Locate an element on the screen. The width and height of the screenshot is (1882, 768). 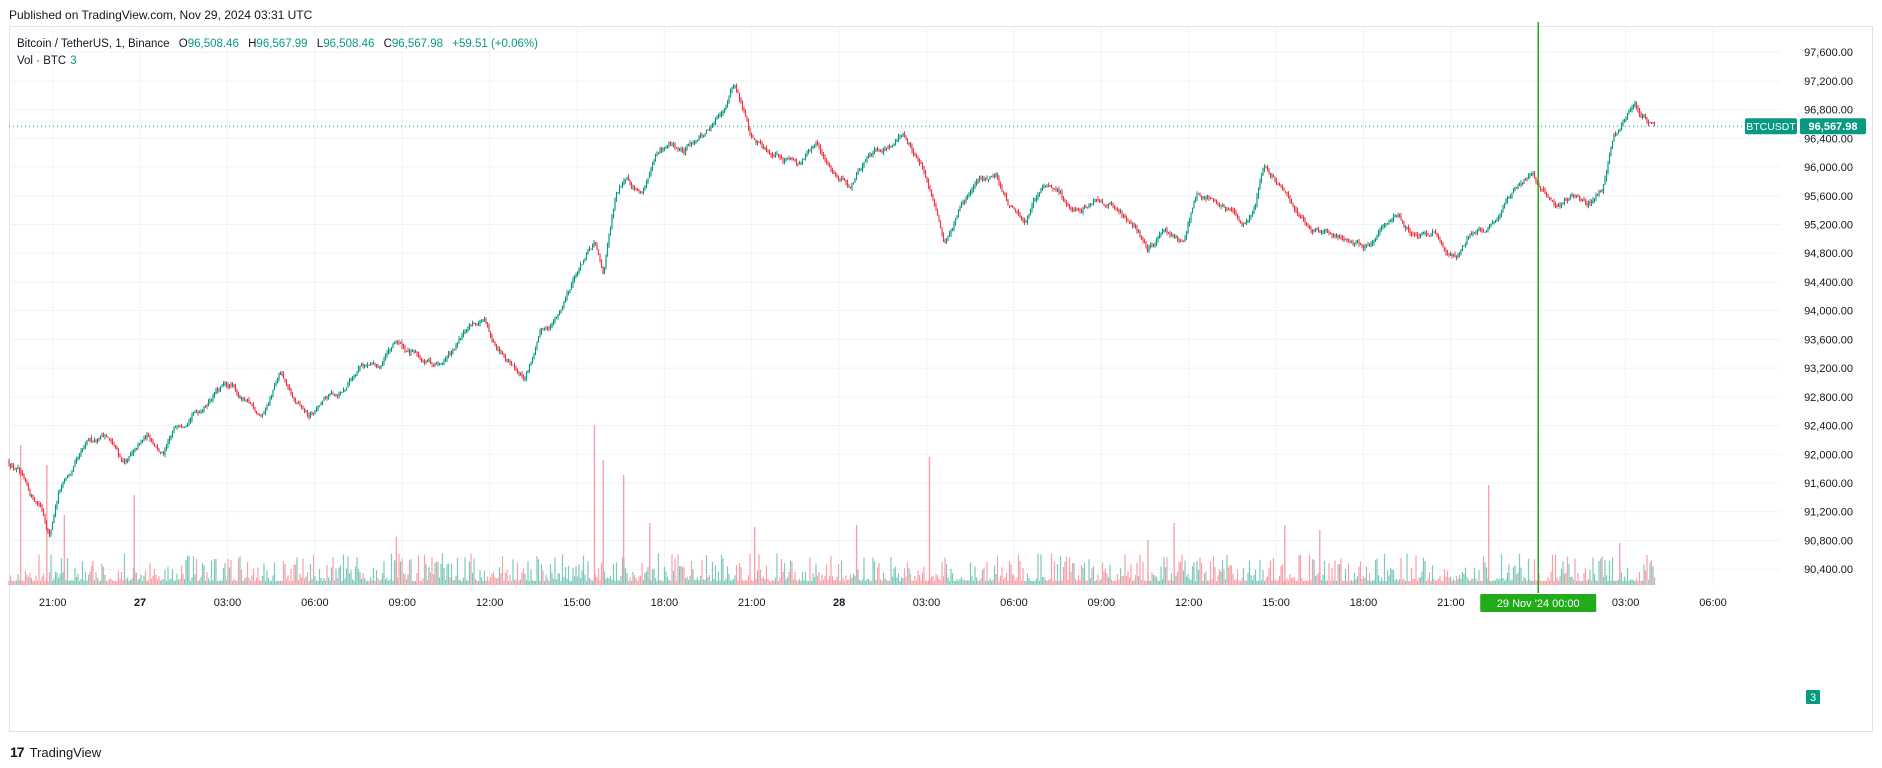
close-label: C is located at coordinates (387, 44).